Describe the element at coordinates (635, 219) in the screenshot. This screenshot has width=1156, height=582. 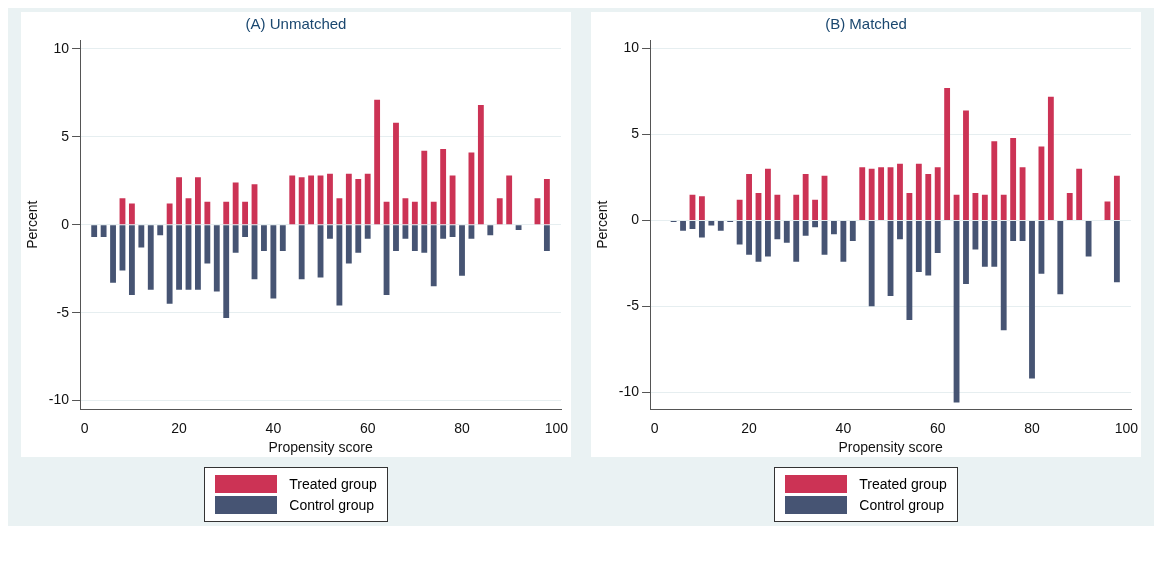
I see `y-tick-label: 0` at that location.